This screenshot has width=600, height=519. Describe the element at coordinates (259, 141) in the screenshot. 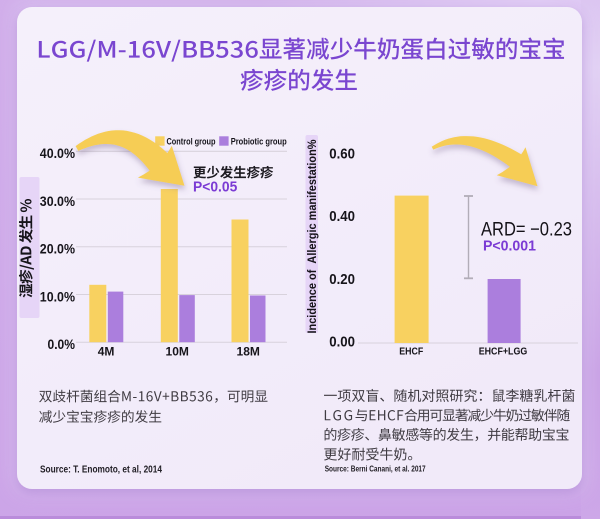

I see `svg-text: Probiotic group` at that location.